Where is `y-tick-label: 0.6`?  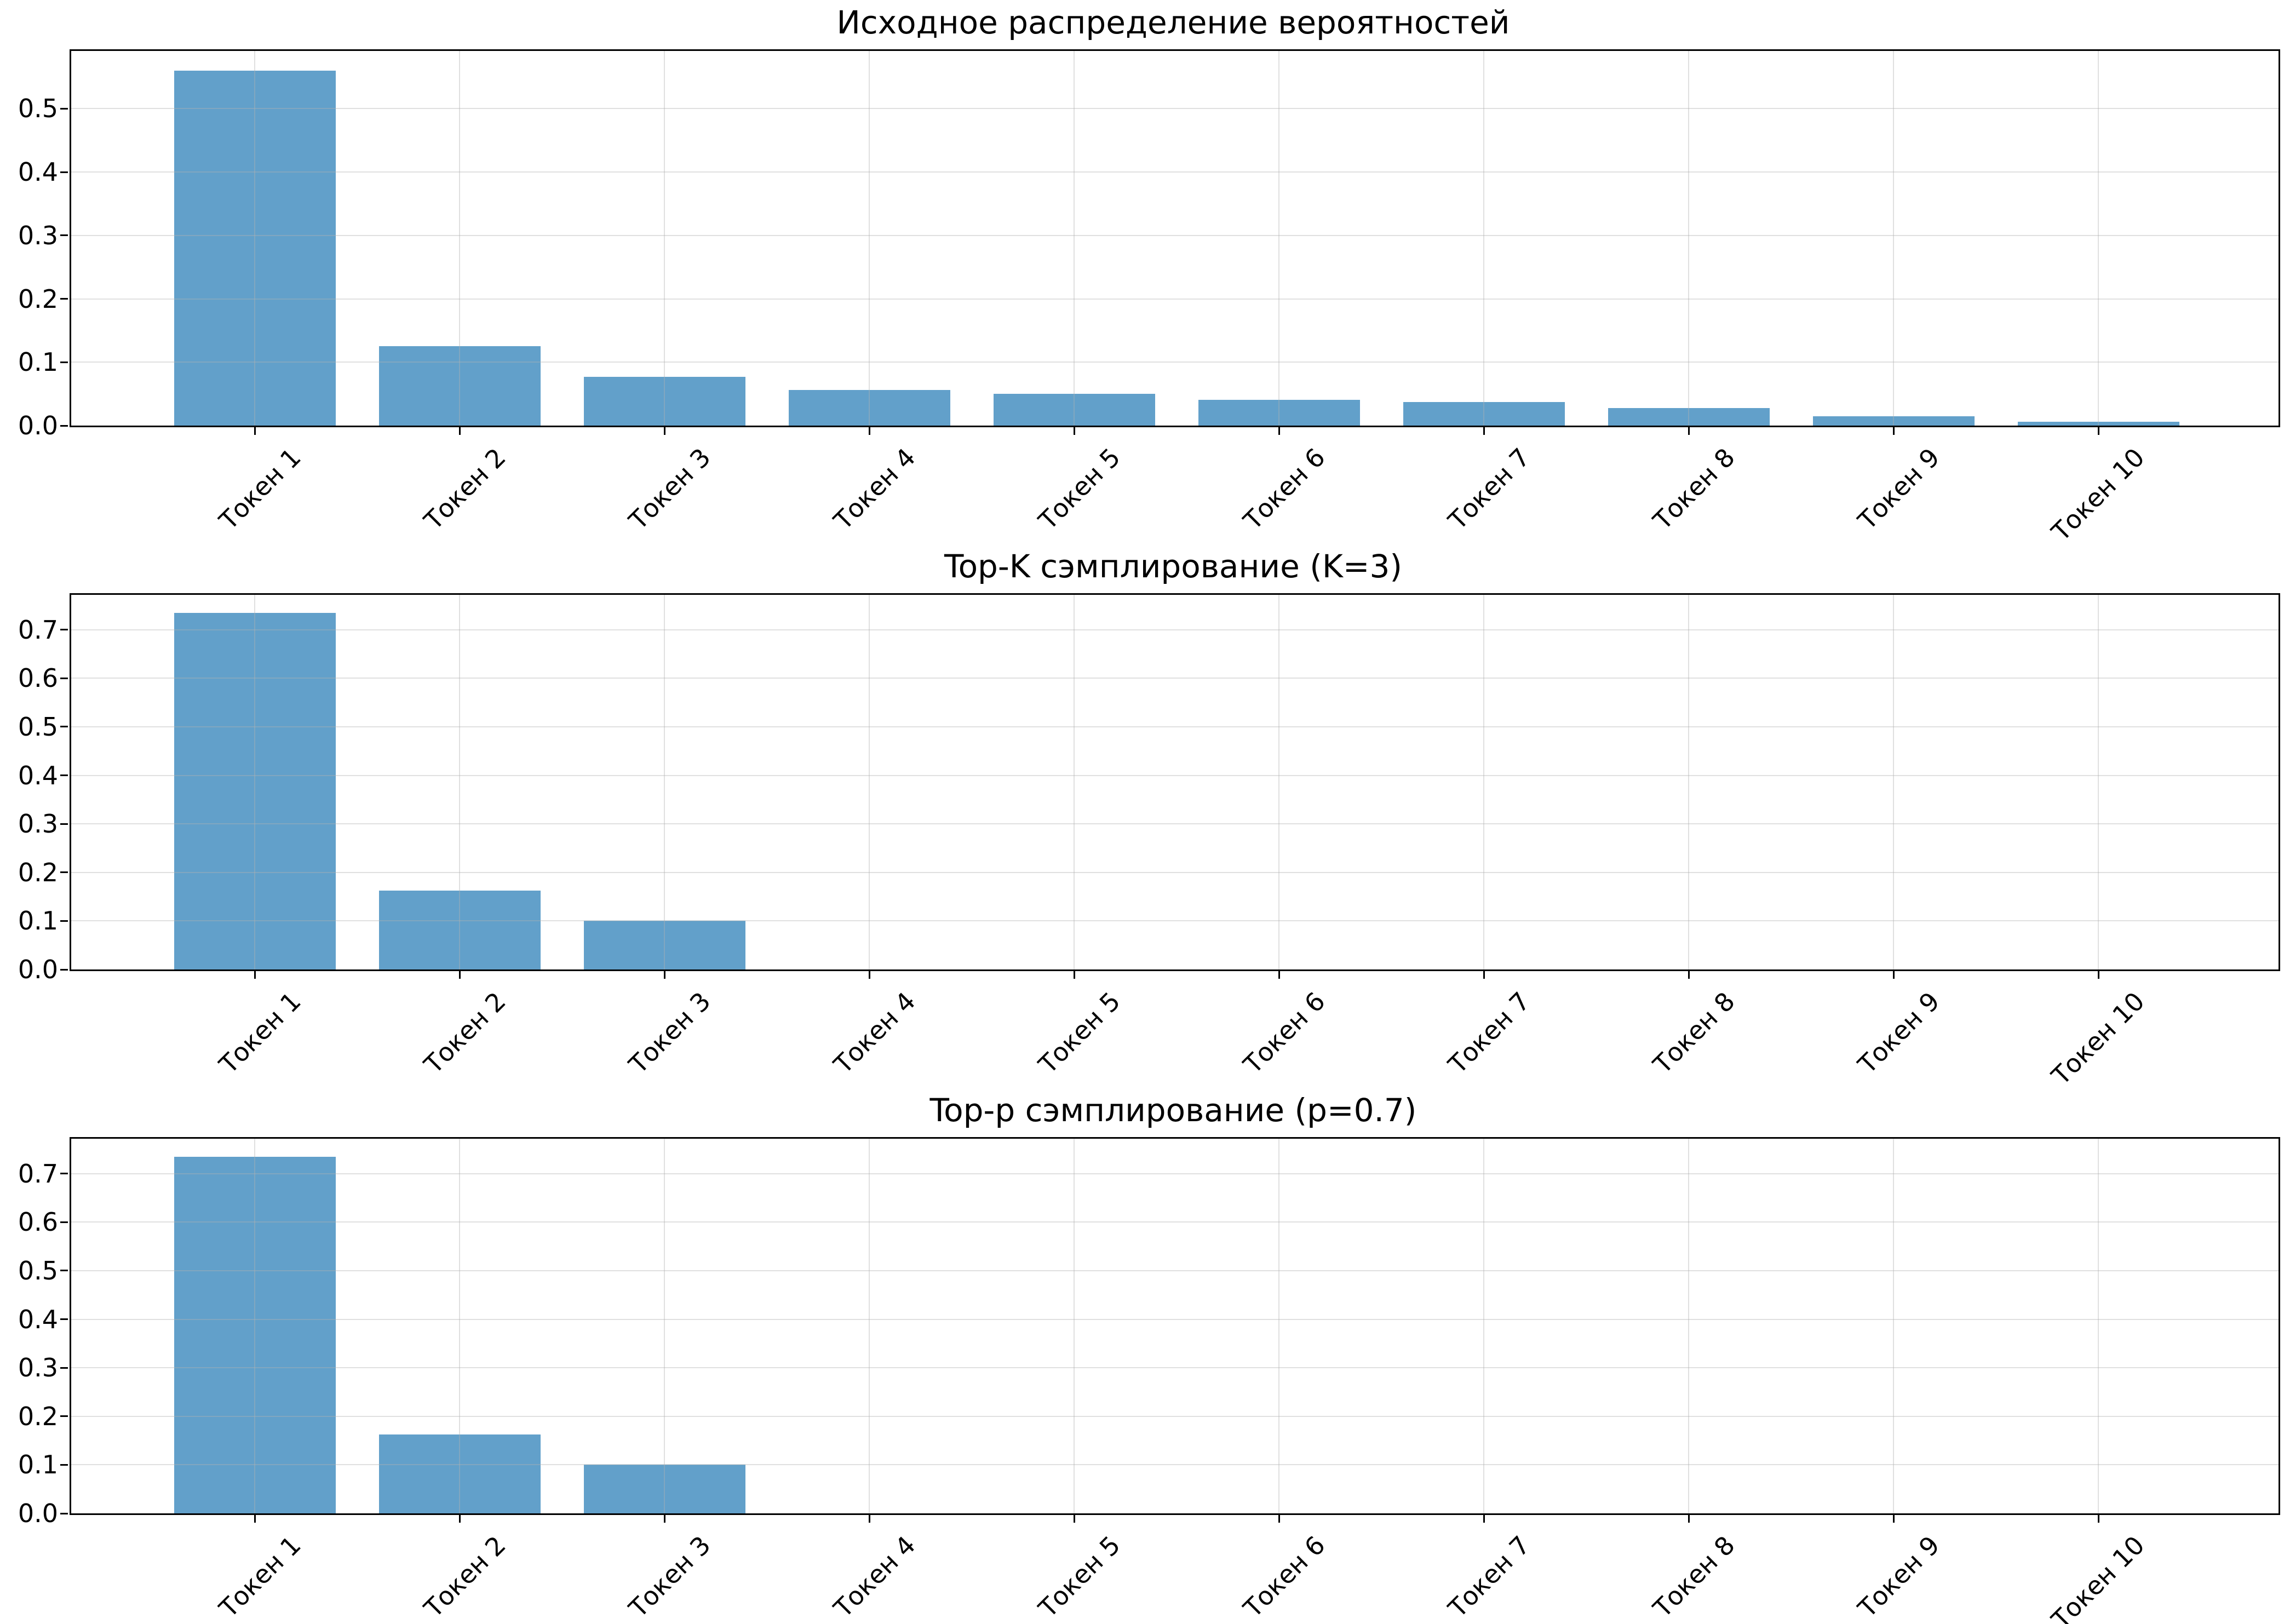 y-tick-label: 0.6 is located at coordinates (38, 1222).